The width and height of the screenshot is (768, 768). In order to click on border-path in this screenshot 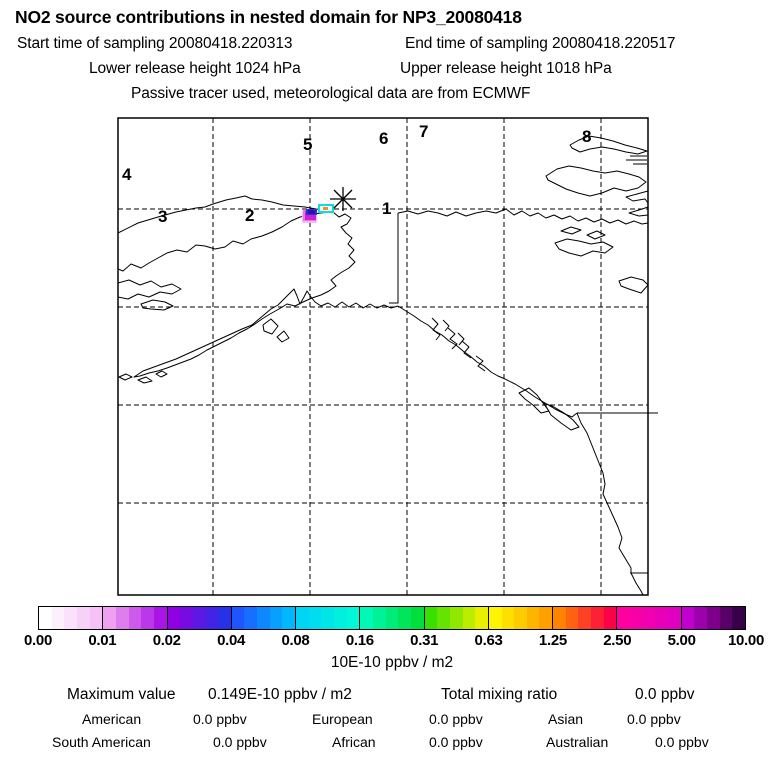, I will do `click(394, 258)`.